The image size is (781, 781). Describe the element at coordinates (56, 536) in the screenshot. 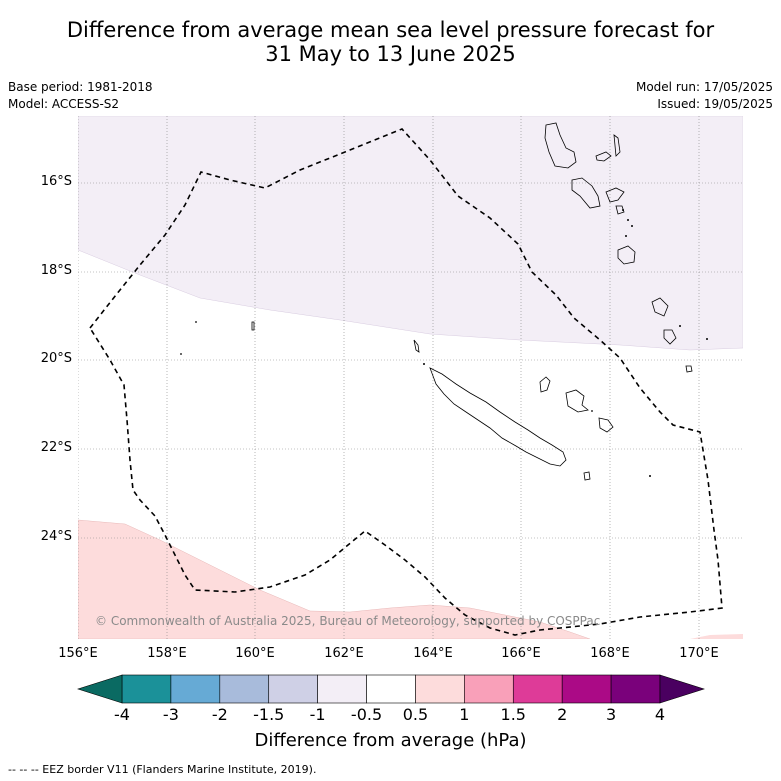

I see `lat-label-24s: 24°S` at that location.